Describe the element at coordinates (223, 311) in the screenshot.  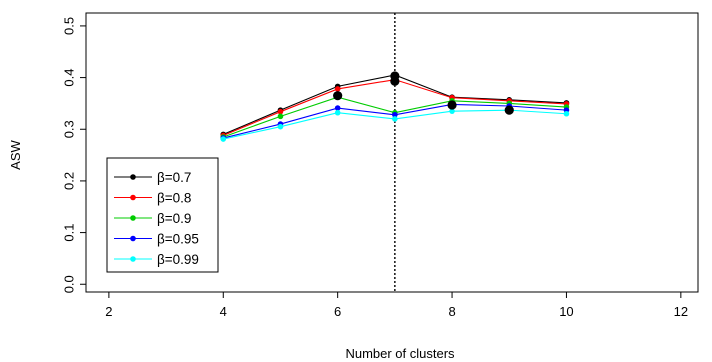
I see `x-tick-label: 4` at that location.